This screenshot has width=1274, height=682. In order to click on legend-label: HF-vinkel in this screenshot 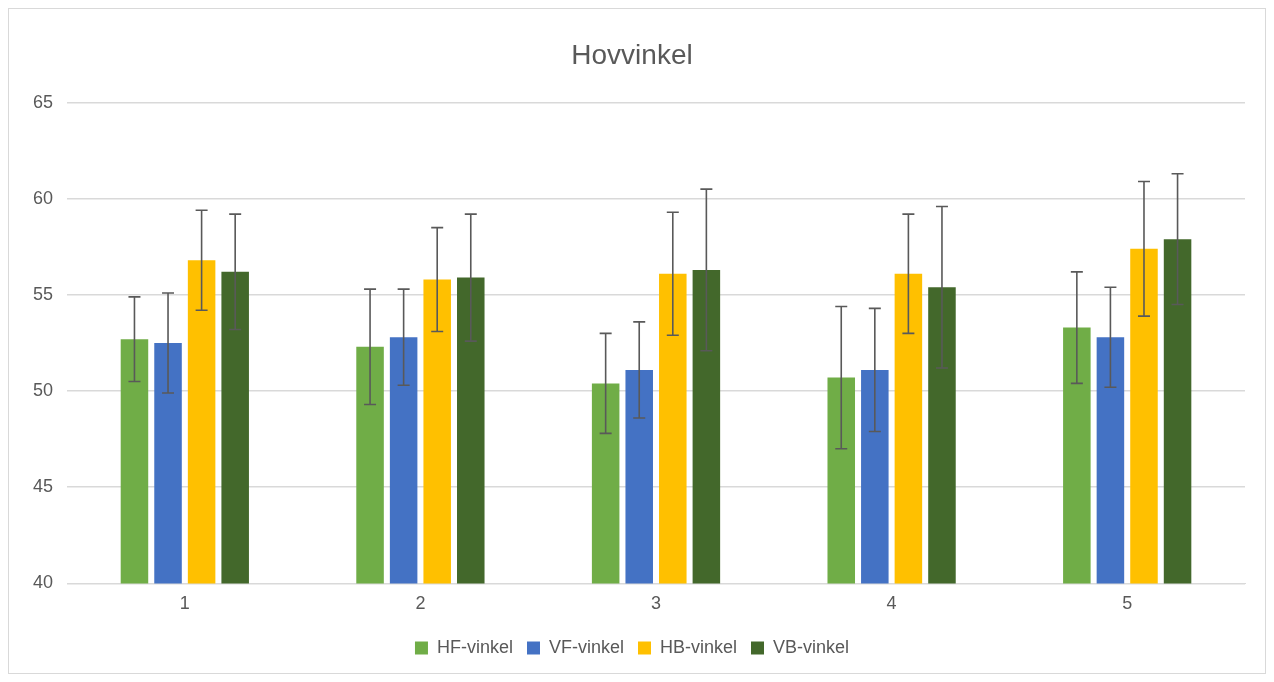, I will do `click(474, 646)`.